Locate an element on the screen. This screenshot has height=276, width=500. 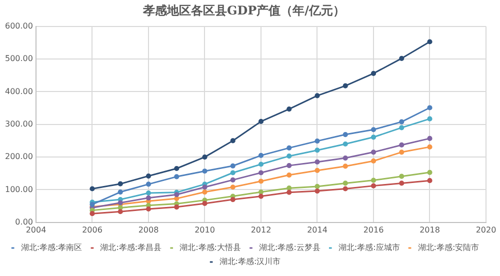
y-tick-label: 0.00 is located at coordinates (24, 221).